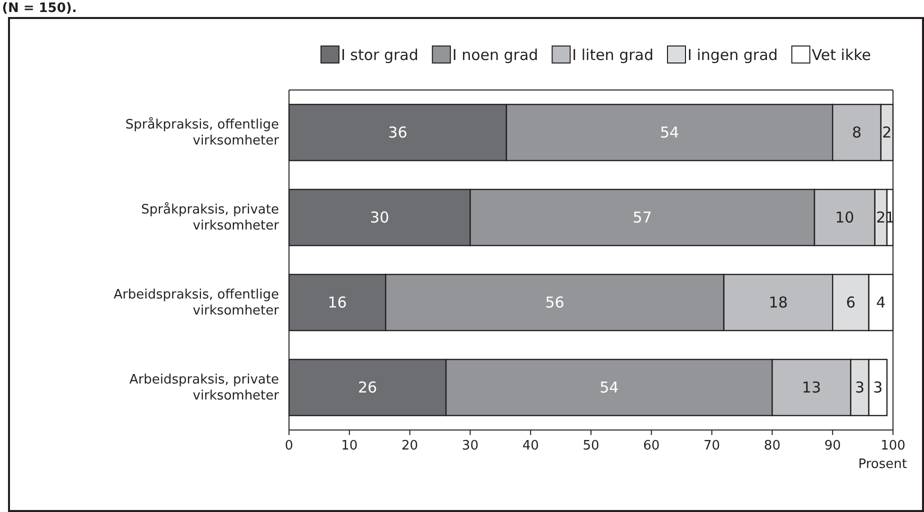 The image size is (924, 512). Describe the element at coordinates (851, 303) in the screenshot. I see `data-label: 6` at that location.